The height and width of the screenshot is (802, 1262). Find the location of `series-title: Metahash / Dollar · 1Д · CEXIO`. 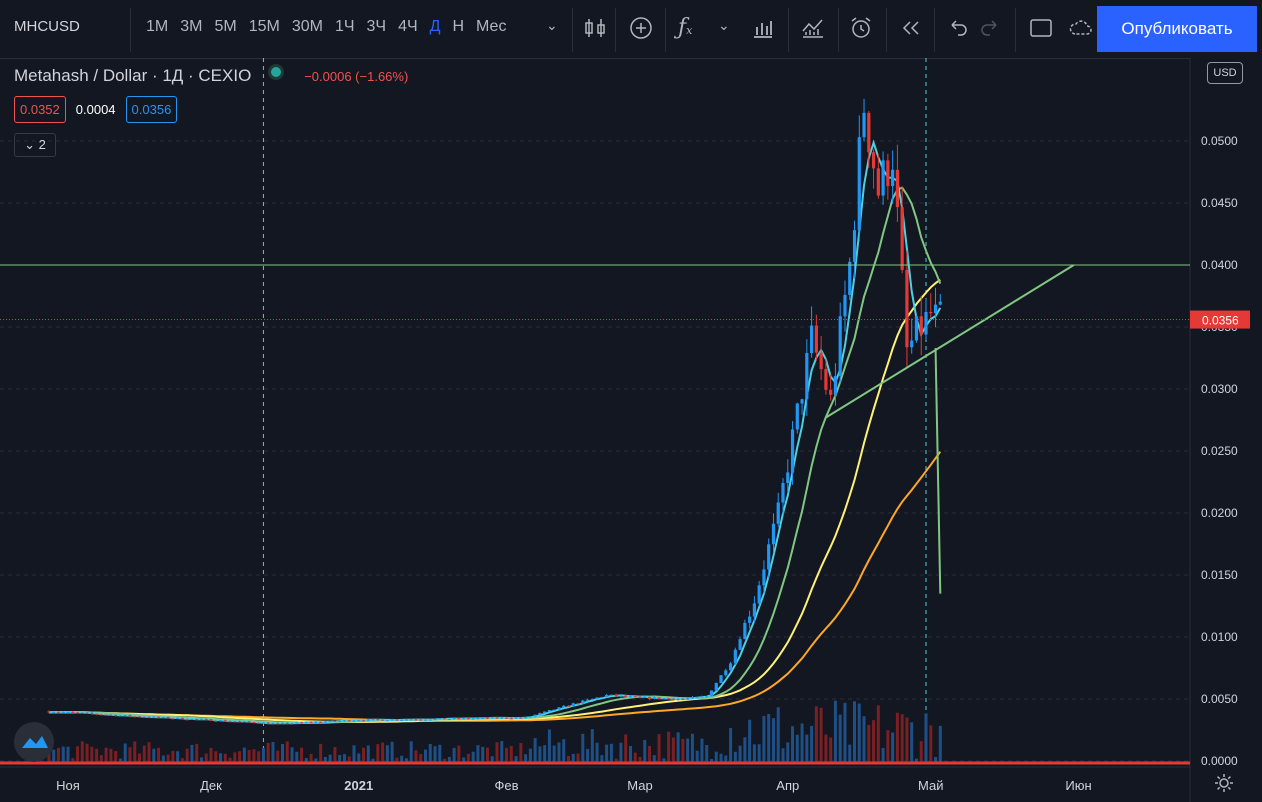

series-title: Metahash / Dollar · 1Д · CEXIO is located at coordinates (133, 75).